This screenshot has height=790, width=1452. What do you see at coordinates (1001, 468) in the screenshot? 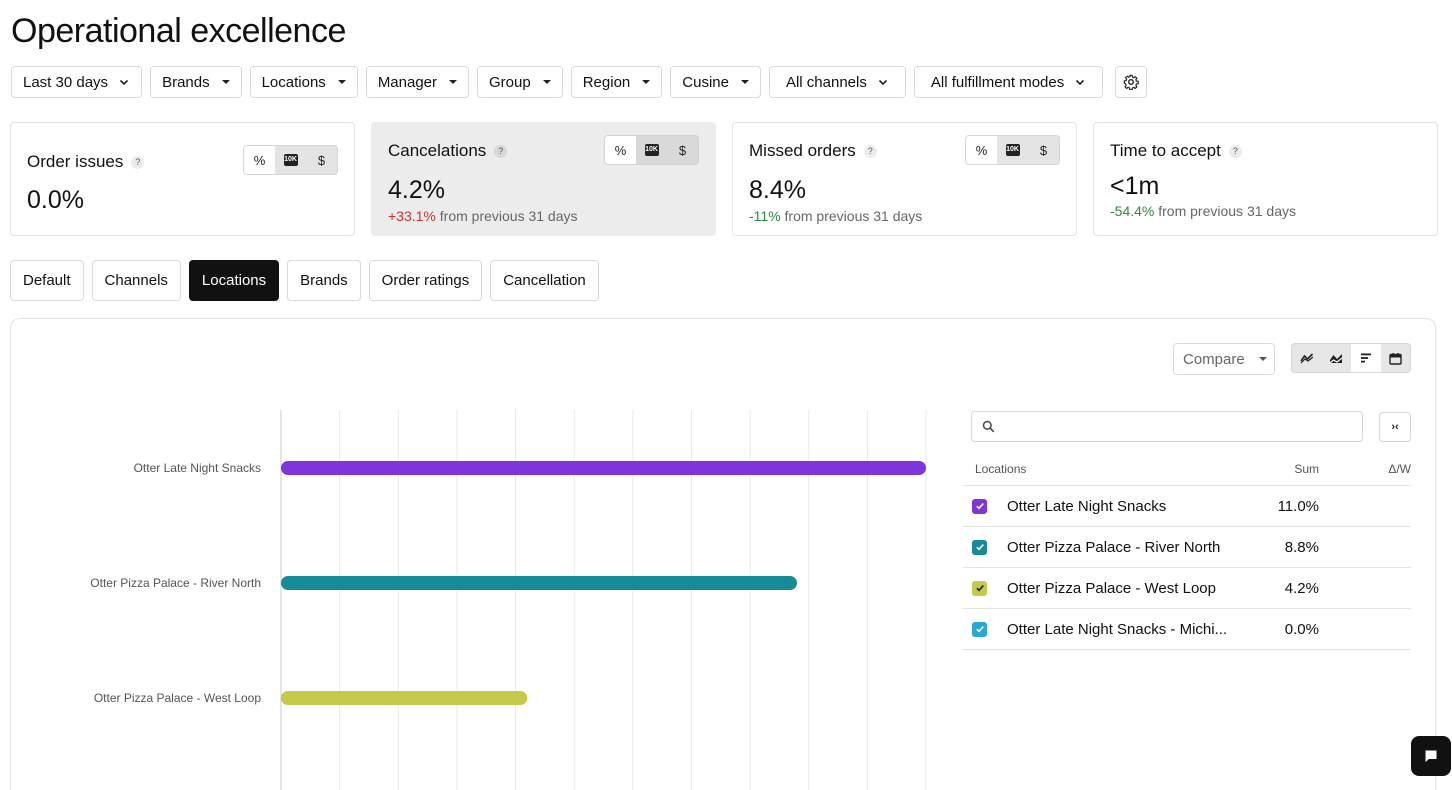
I see `locations-column-header: Locations` at bounding box center [1001, 468].